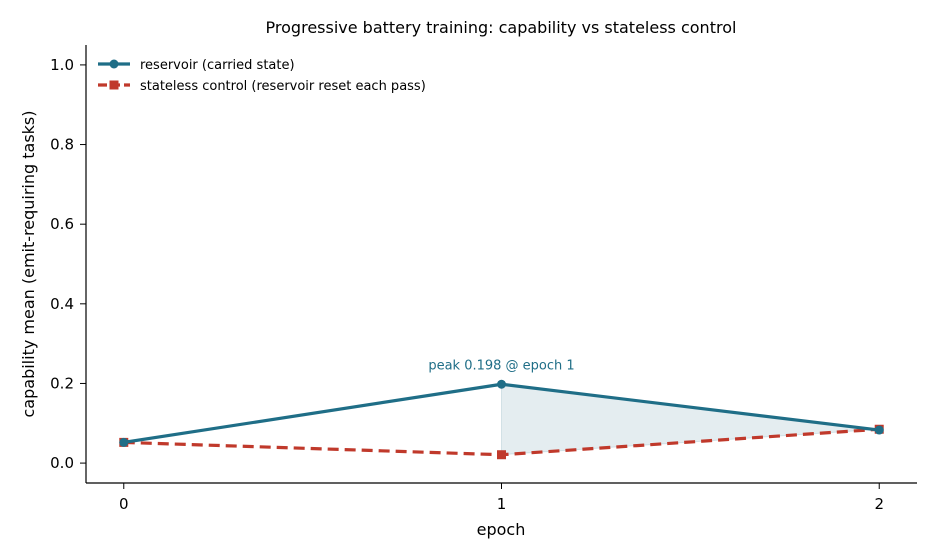 The width and height of the screenshot is (936, 559). I want to click on legend-entry-label: reservoir (carried state), so click(217, 65).